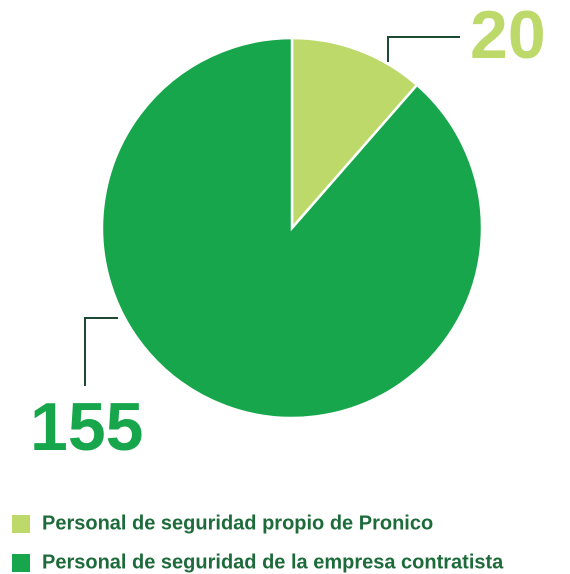  What do you see at coordinates (508, 36) in the screenshot?
I see `data-label: 20` at bounding box center [508, 36].